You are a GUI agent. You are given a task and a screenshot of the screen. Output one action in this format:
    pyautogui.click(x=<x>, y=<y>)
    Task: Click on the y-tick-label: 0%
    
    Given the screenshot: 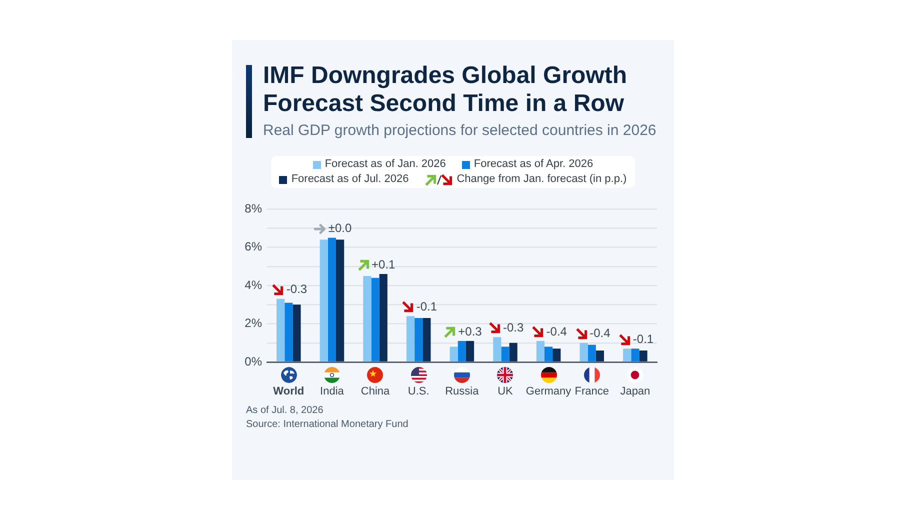 What is the action you would take?
    pyautogui.click(x=253, y=361)
    